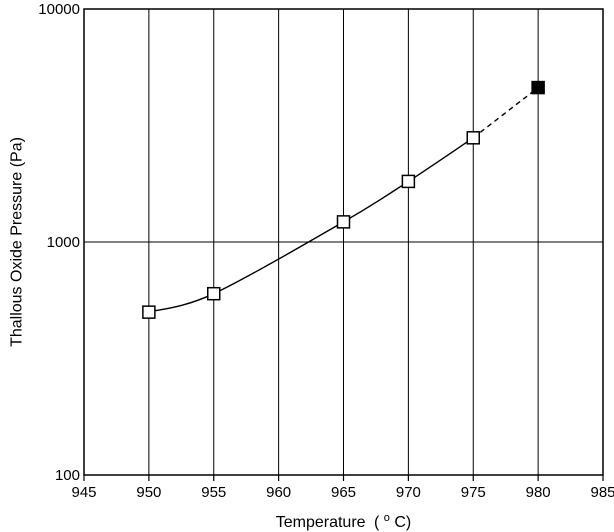 The width and height of the screenshot is (614, 532). I want to click on data-point-filled, so click(538, 87).